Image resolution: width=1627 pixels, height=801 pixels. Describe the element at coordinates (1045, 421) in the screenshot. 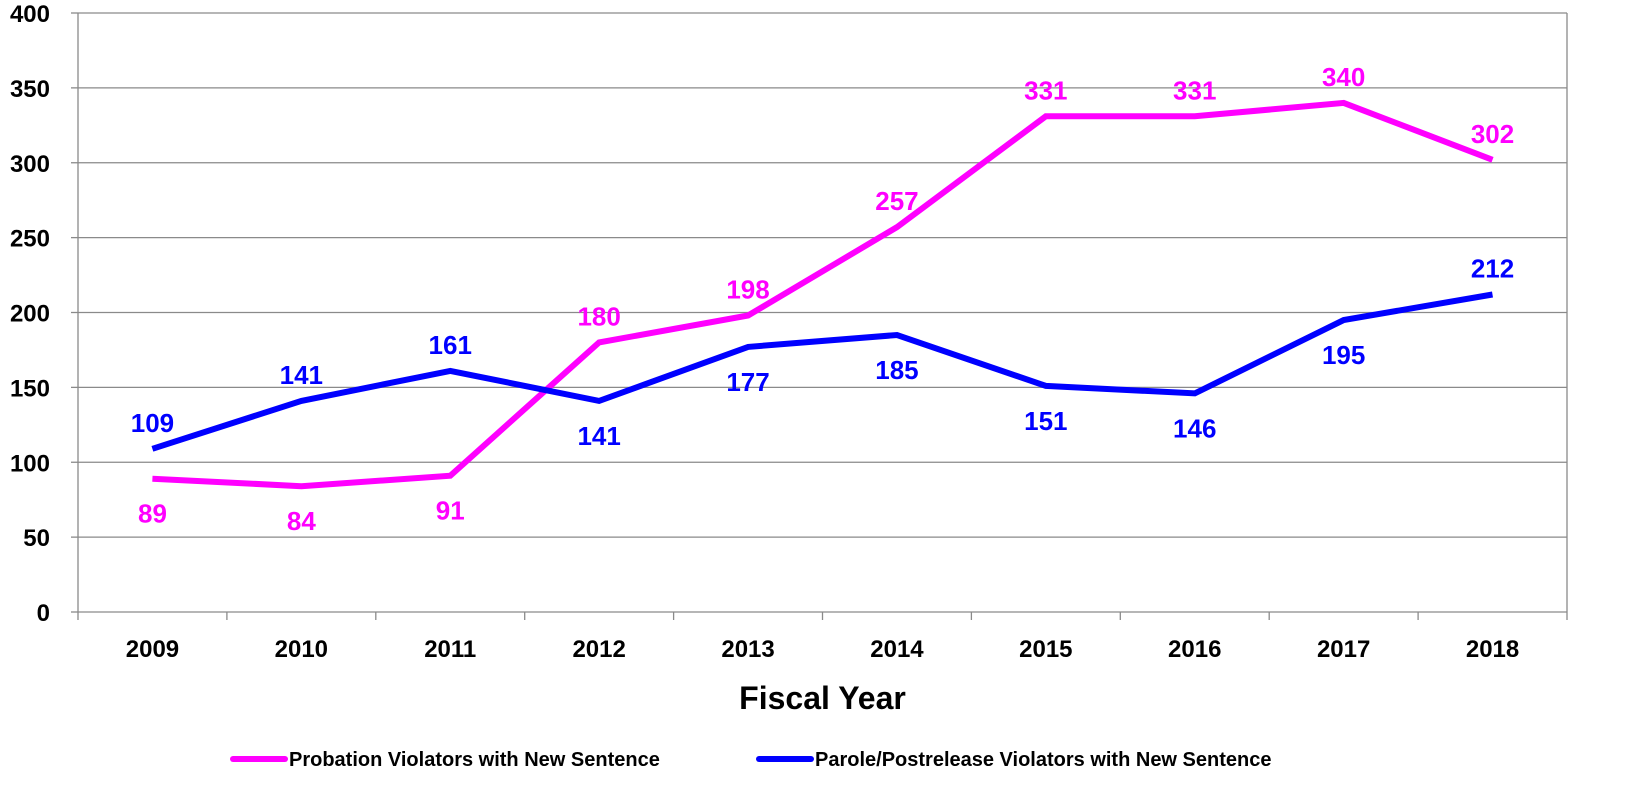

I see `data-label: 151` at that location.